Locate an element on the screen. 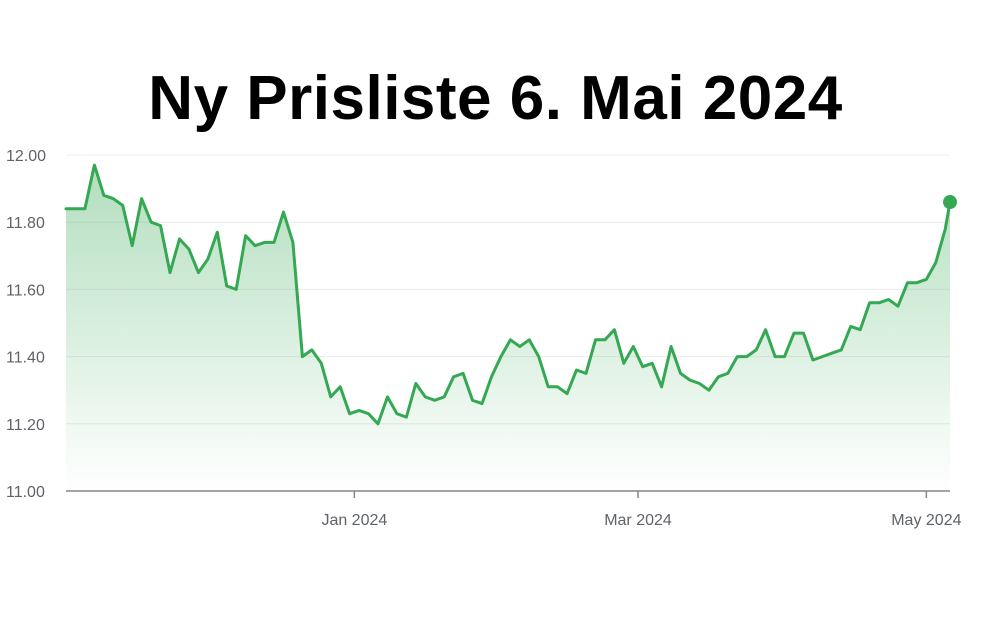 The image size is (991, 620). y-tick-label: 11.80 is located at coordinates (25, 223).